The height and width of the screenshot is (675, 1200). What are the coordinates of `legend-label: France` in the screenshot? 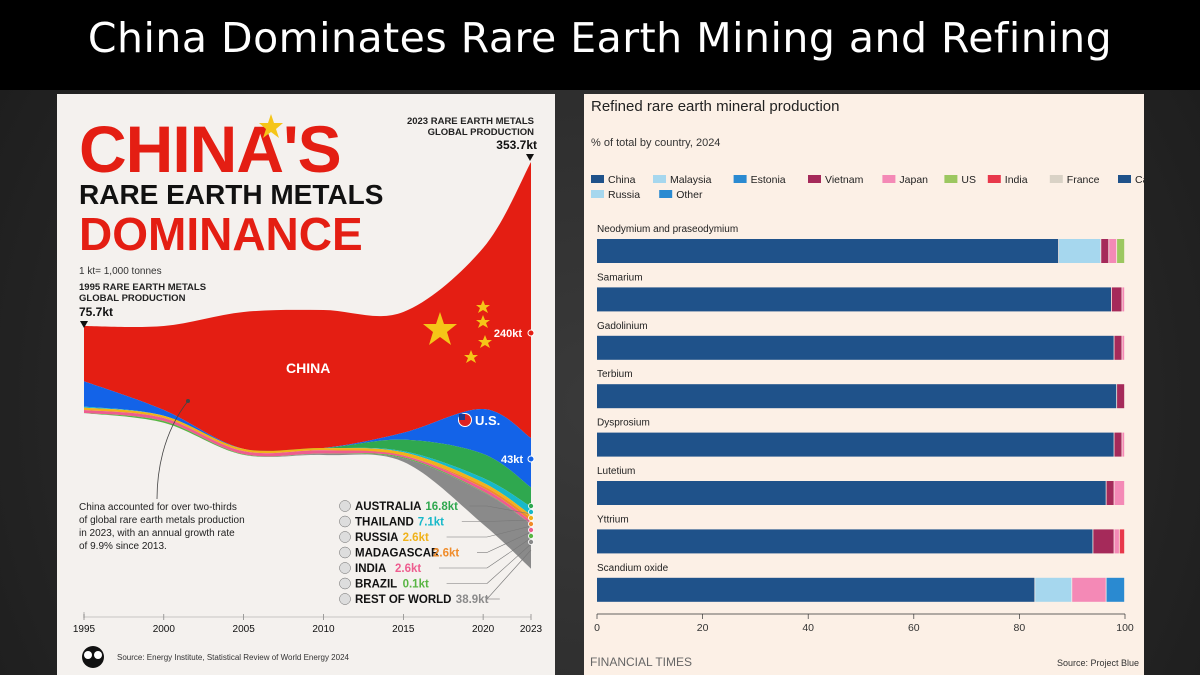 It's located at (1083, 180).